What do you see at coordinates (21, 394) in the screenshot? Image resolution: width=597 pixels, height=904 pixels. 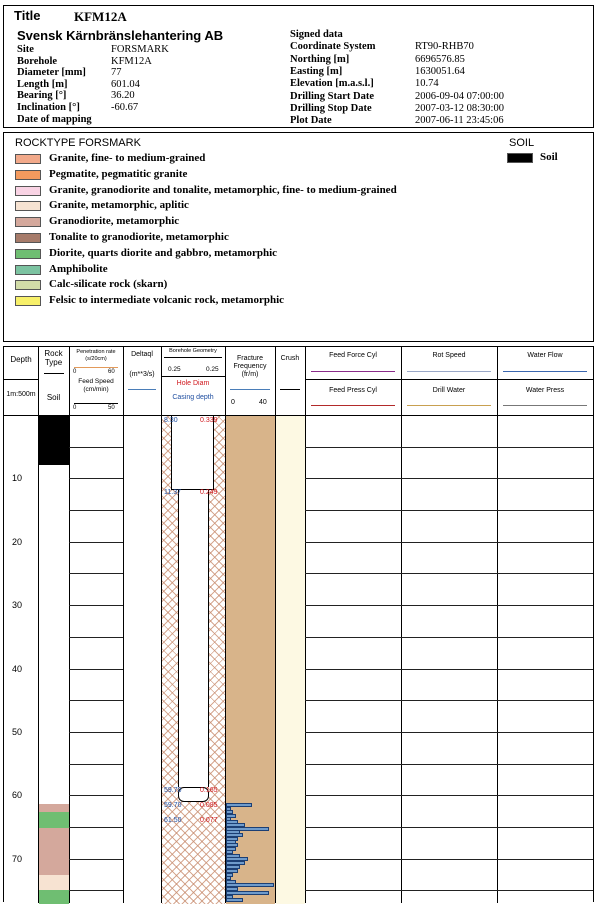 I see `depth-scale: 1m:500m` at bounding box center [21, 394].